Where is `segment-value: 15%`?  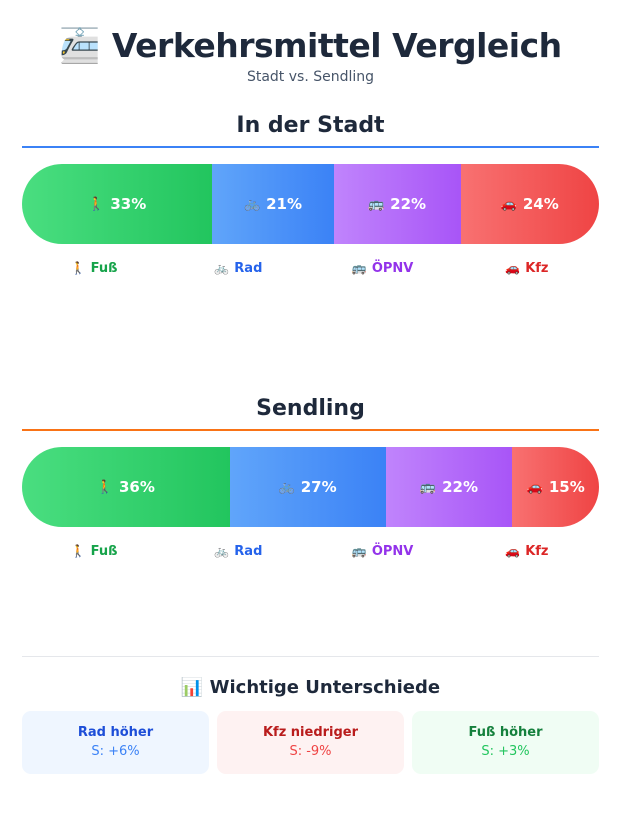
segment-value: 15% is located at coordinates (566, 487).